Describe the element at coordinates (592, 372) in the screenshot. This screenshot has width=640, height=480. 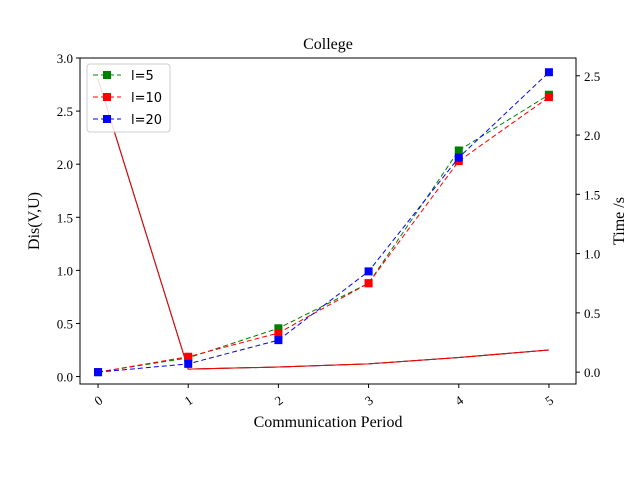
I see `right-y-tick-label: 0.0` at that location.